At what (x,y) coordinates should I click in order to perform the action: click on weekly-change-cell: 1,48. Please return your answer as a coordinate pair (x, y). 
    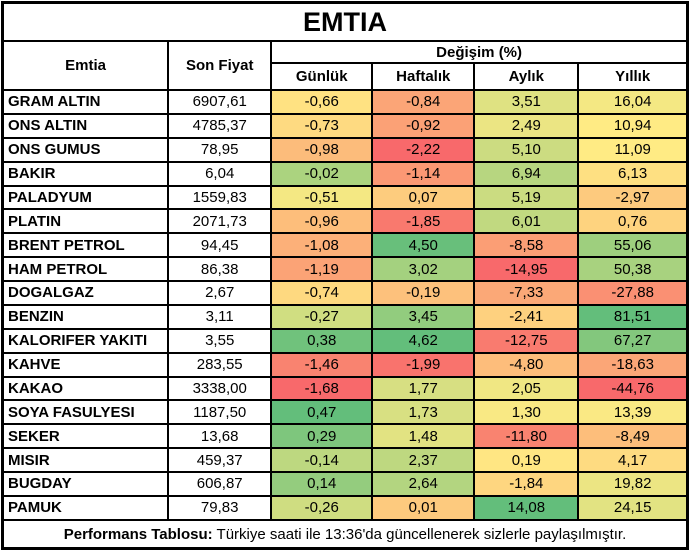
    Looking at the image, I should click on (423, 436).